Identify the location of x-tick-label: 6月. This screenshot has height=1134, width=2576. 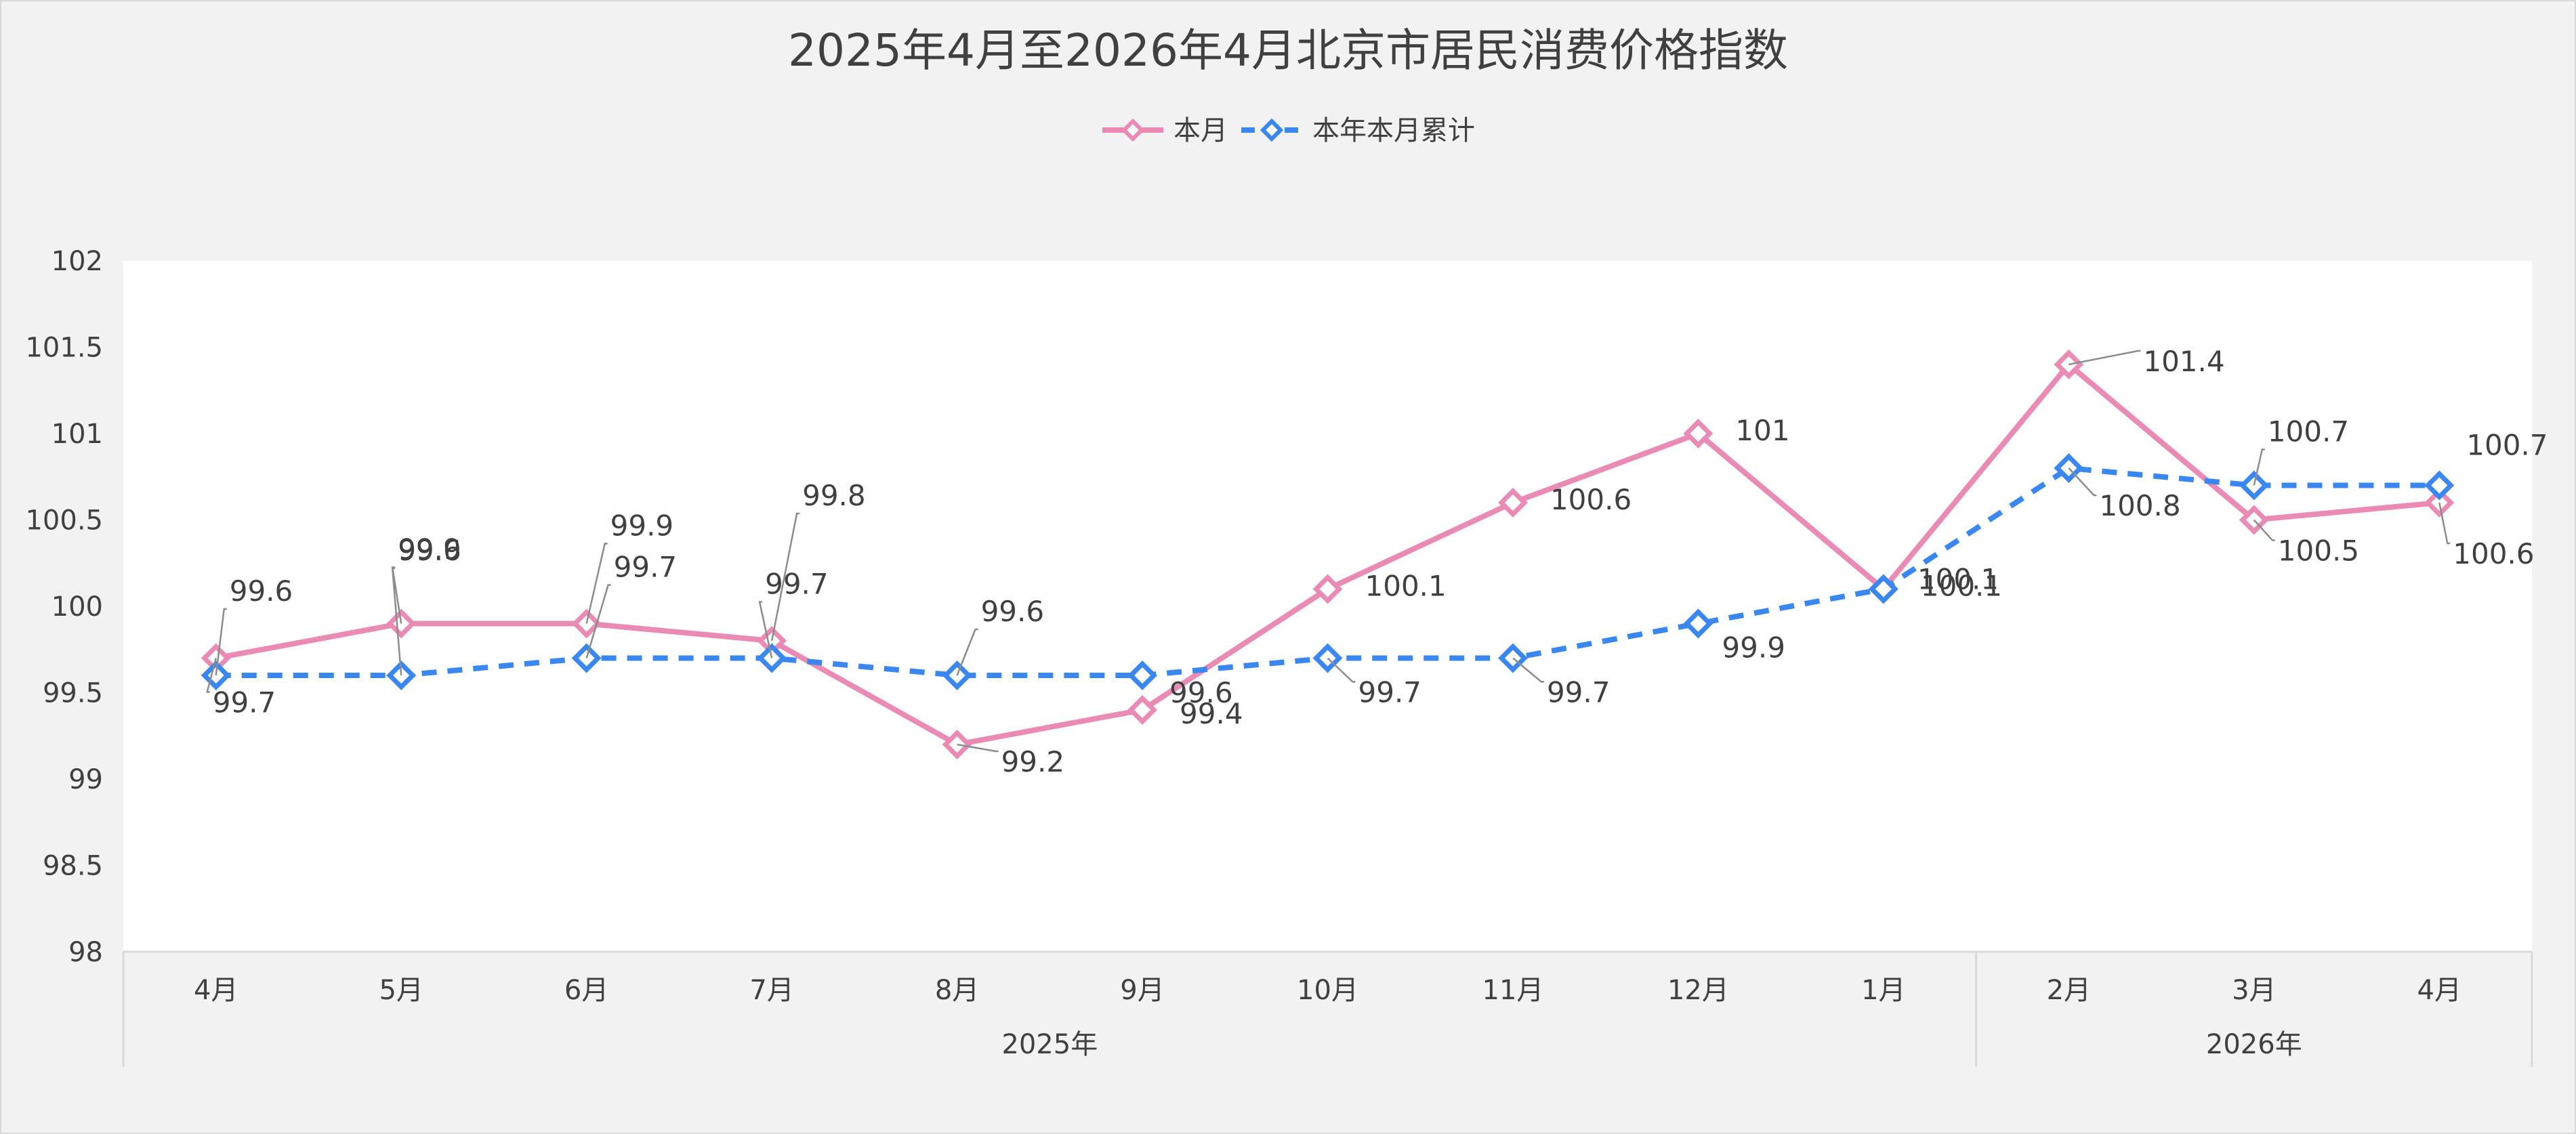
(586, 990).